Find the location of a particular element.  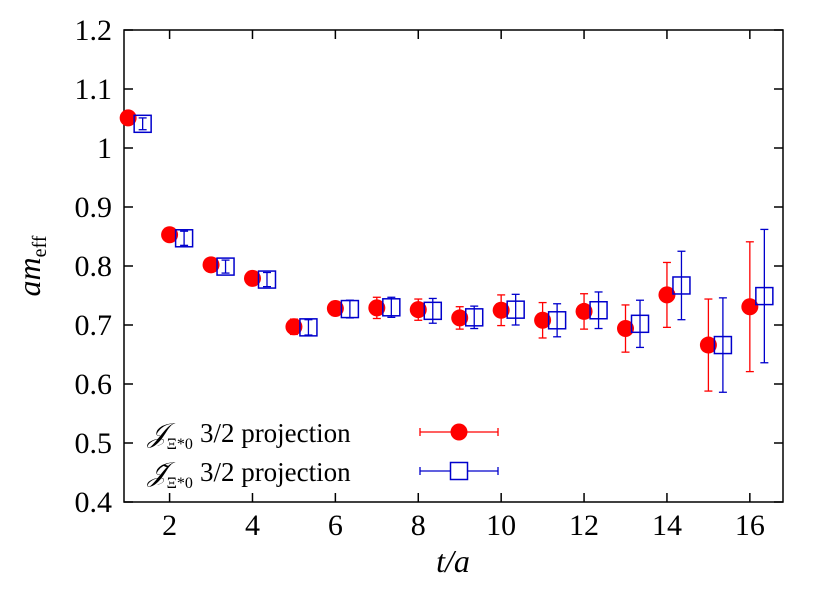

y-tick-label: 1.1 is located at coordinates (94, 89).